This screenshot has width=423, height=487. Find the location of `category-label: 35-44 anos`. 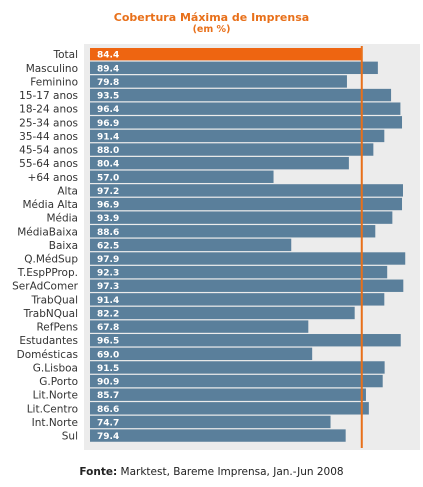

category-label: 35-44 anos is located at coordinates (48, 137).